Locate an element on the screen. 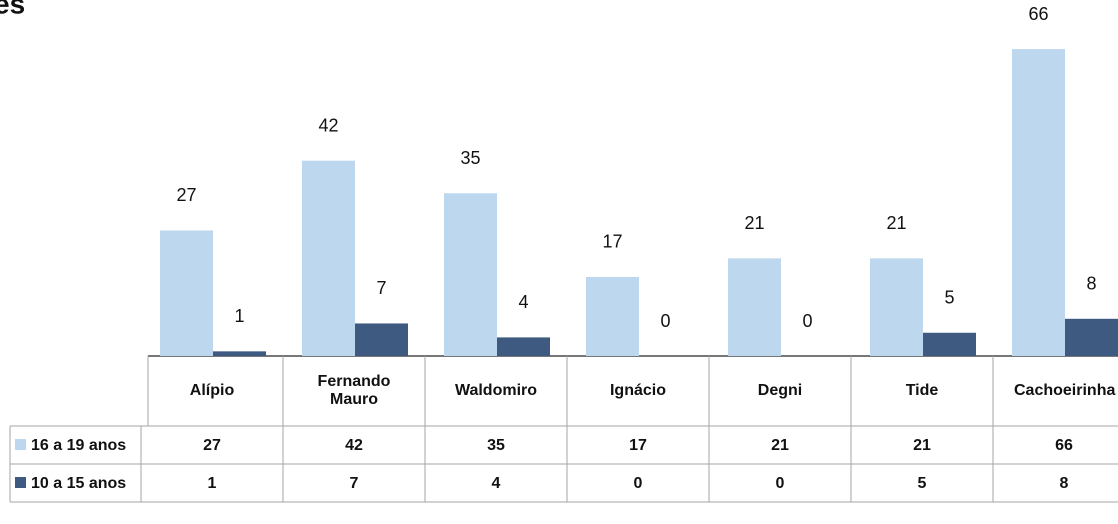 This screenshot has width=1118, height=524. value-label: 1 is located at coordinates (239, 316).